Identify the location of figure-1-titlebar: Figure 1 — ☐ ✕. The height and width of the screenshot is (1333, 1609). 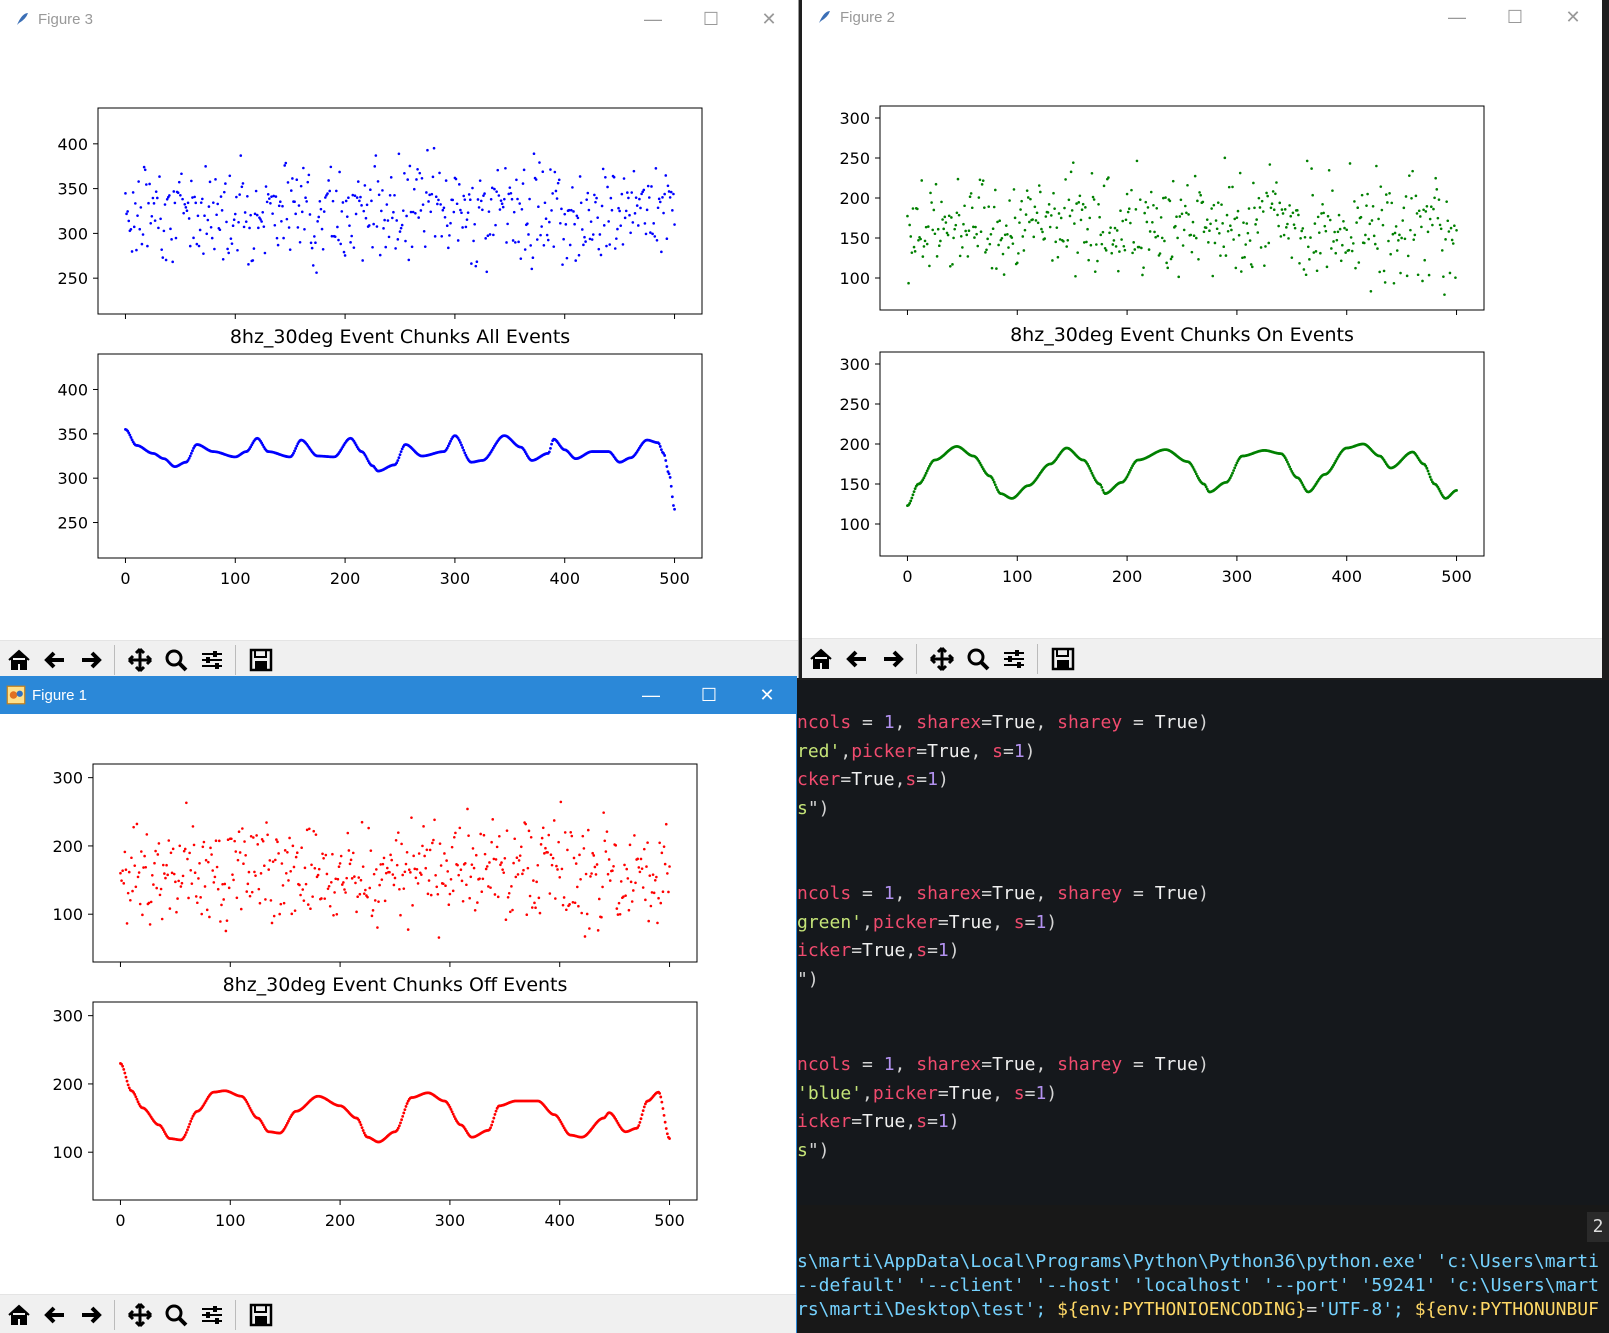
(398, 695).